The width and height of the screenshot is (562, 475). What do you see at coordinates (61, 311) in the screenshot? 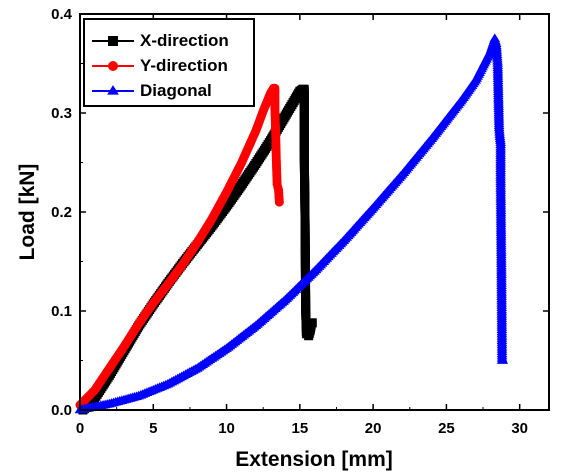
I see `y-tick-label: 0.1` at bounding box center [61, 311].